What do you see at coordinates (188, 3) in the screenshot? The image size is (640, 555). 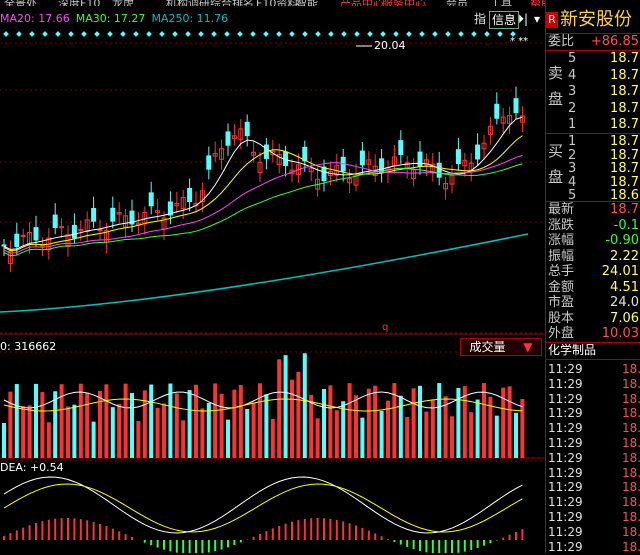 I see `top-menu-item: 机构调研` at bounding box center [188, 3].